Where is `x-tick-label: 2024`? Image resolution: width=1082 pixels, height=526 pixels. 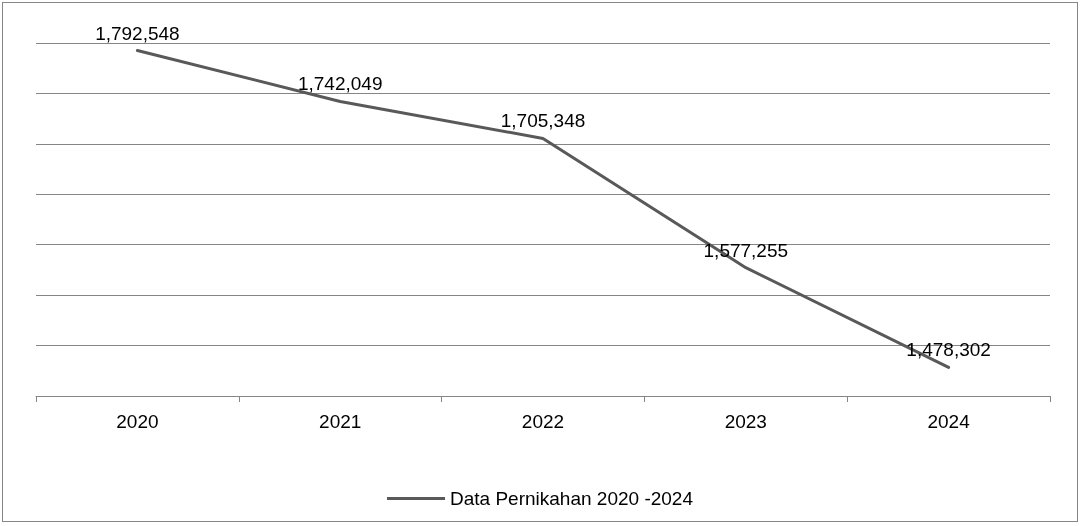
x-tick-label: 2024 is located at coordinates (949, 421).